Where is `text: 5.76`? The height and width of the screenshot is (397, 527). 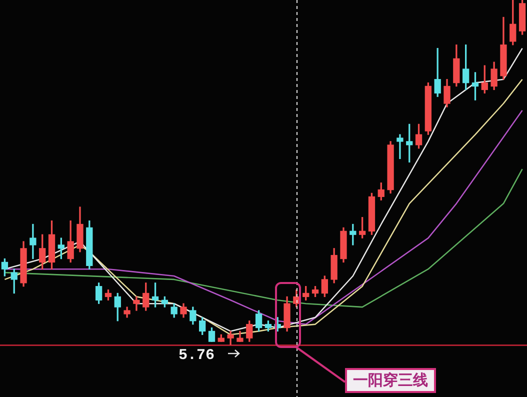 text: 5.76 is located at coordinates (196, 355).